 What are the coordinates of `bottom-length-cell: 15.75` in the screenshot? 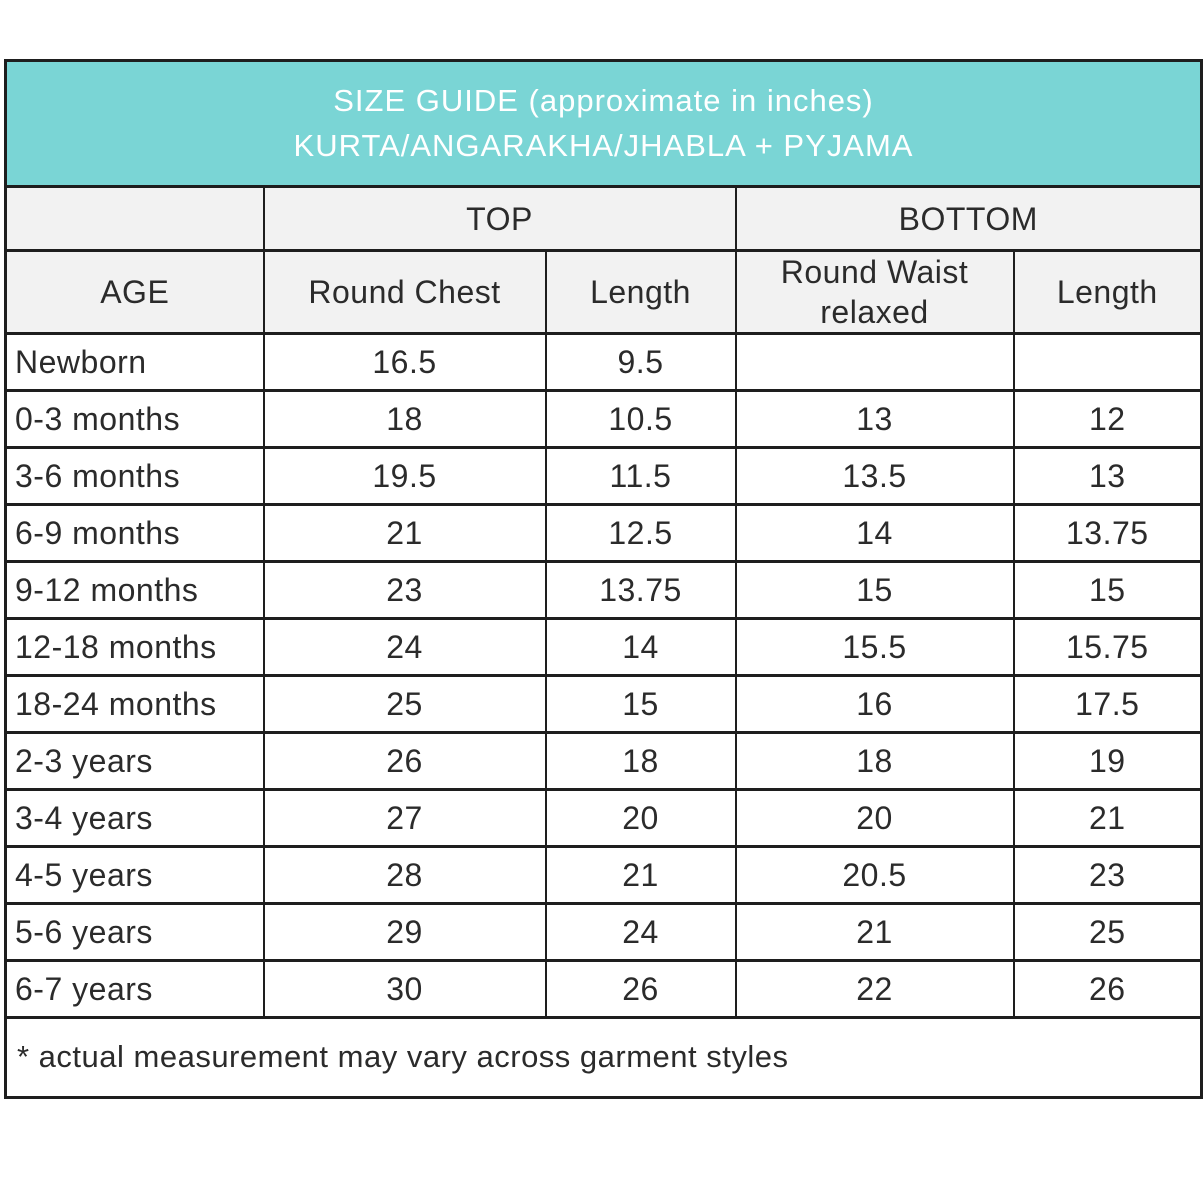 It's located at (1107, 647).